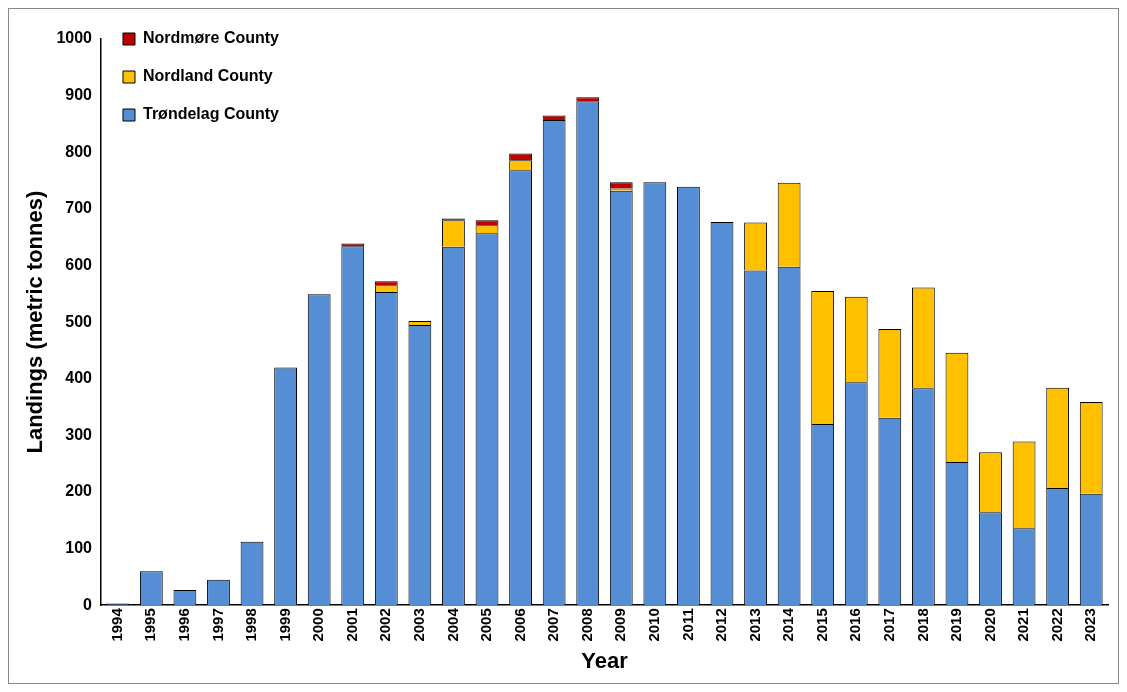  Describe the element at coordinates (855, 625) in the screenshot. I see `x-tick-label: 2016` at that location.